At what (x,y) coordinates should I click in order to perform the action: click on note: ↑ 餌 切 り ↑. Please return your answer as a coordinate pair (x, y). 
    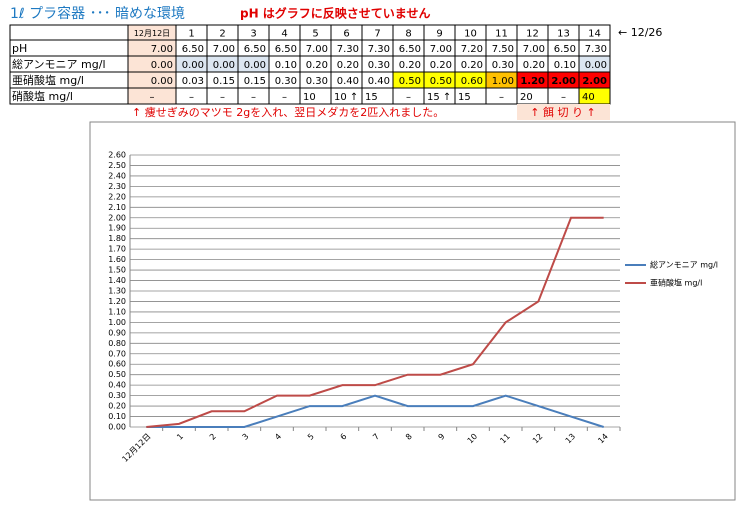
    Looking at the image, I should click on (562, 112).